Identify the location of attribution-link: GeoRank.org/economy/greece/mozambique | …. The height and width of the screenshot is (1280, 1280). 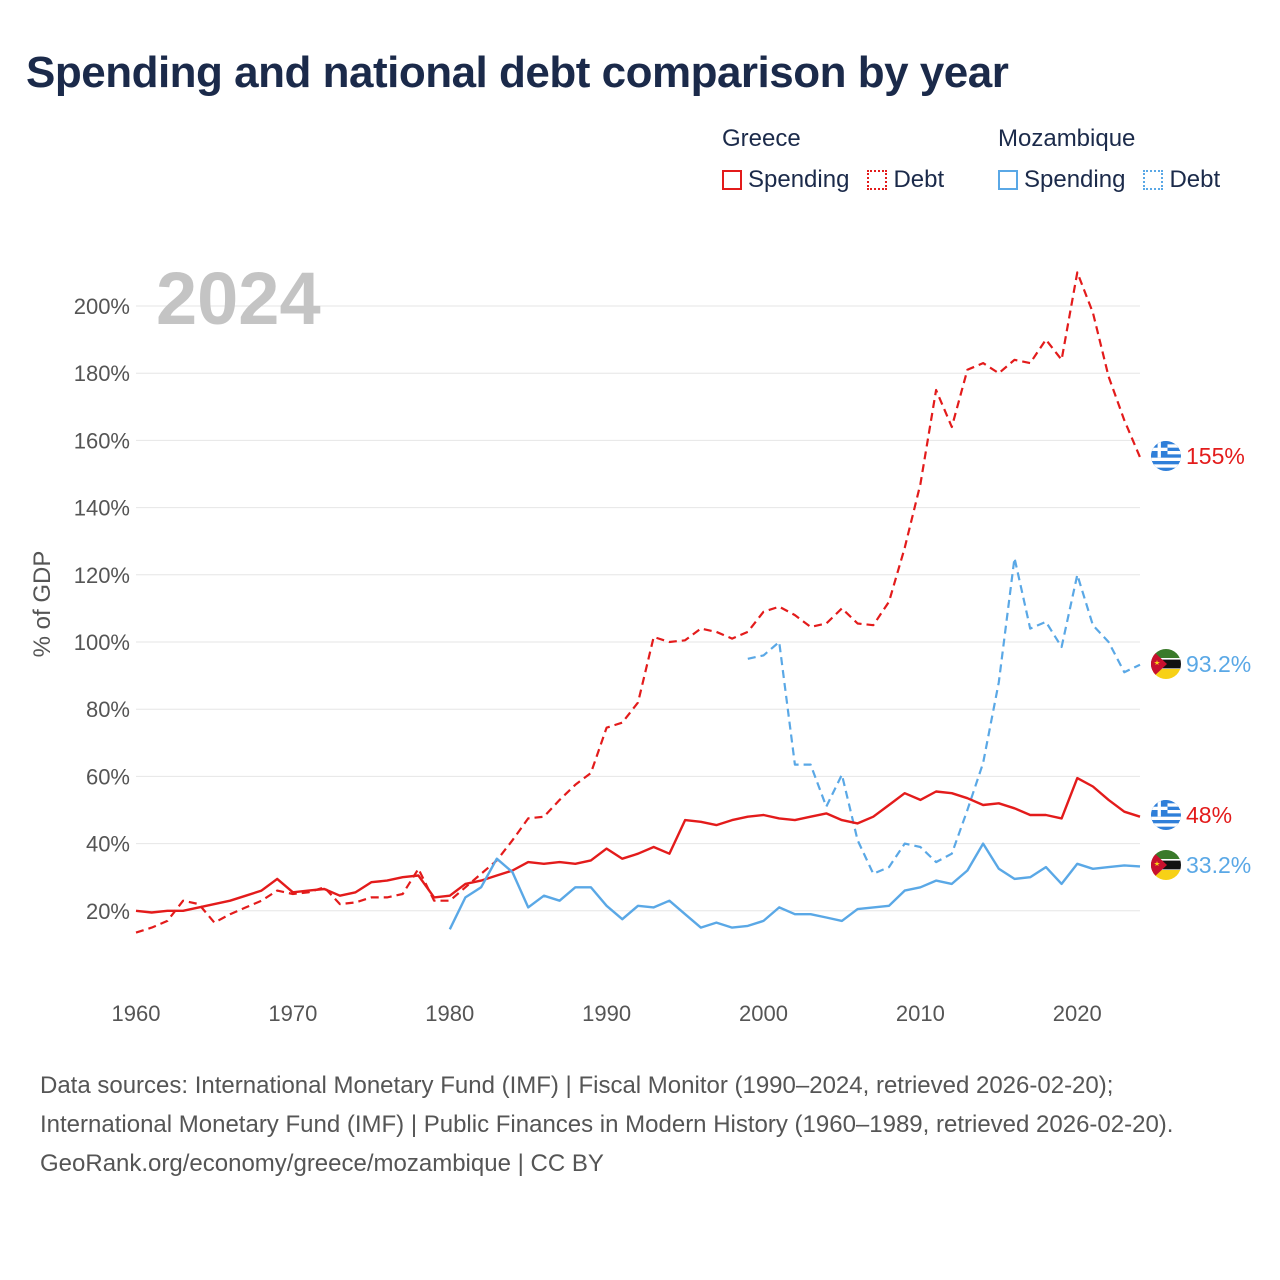
(322, 1163).